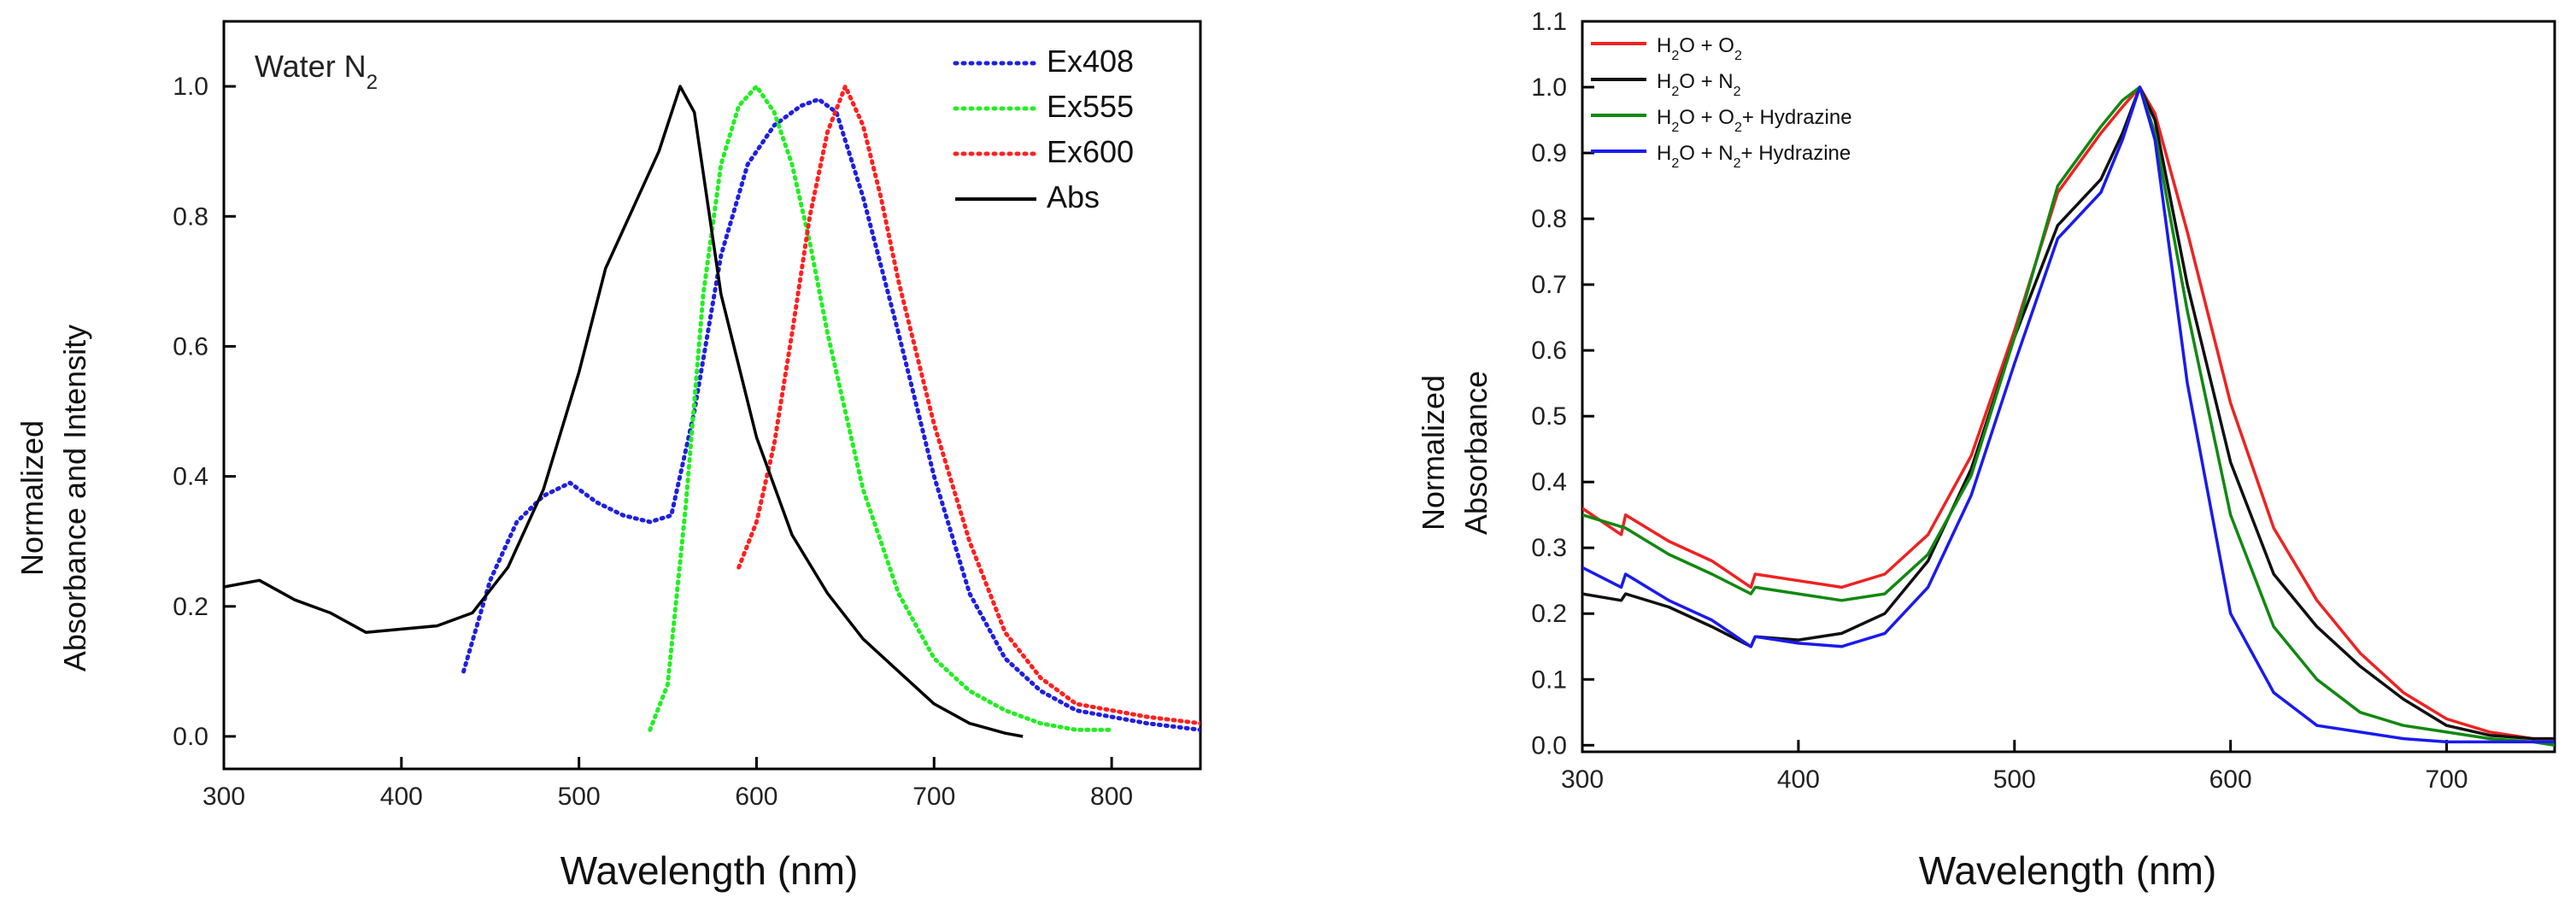 This screenshot has width=2576, height=909. Describe the element at coordinates (1549, 219) in the screenshot. I see `right-y-tick-label: 0.8` at that location.